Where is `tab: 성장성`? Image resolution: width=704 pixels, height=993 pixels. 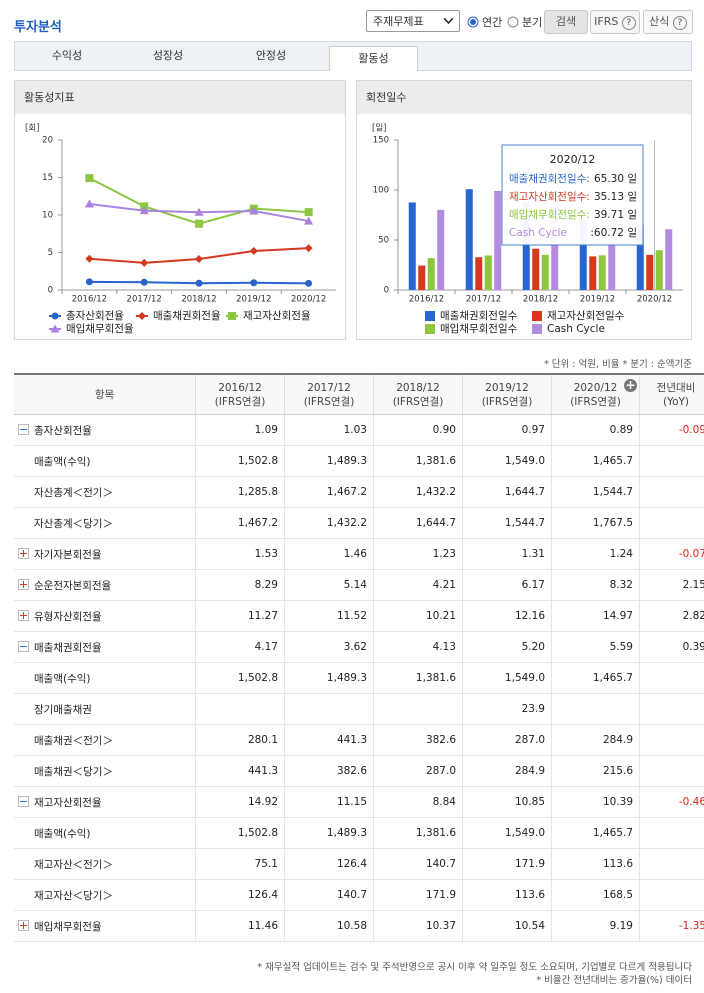 tab: 성장성 is located at coordinates (168, 55).